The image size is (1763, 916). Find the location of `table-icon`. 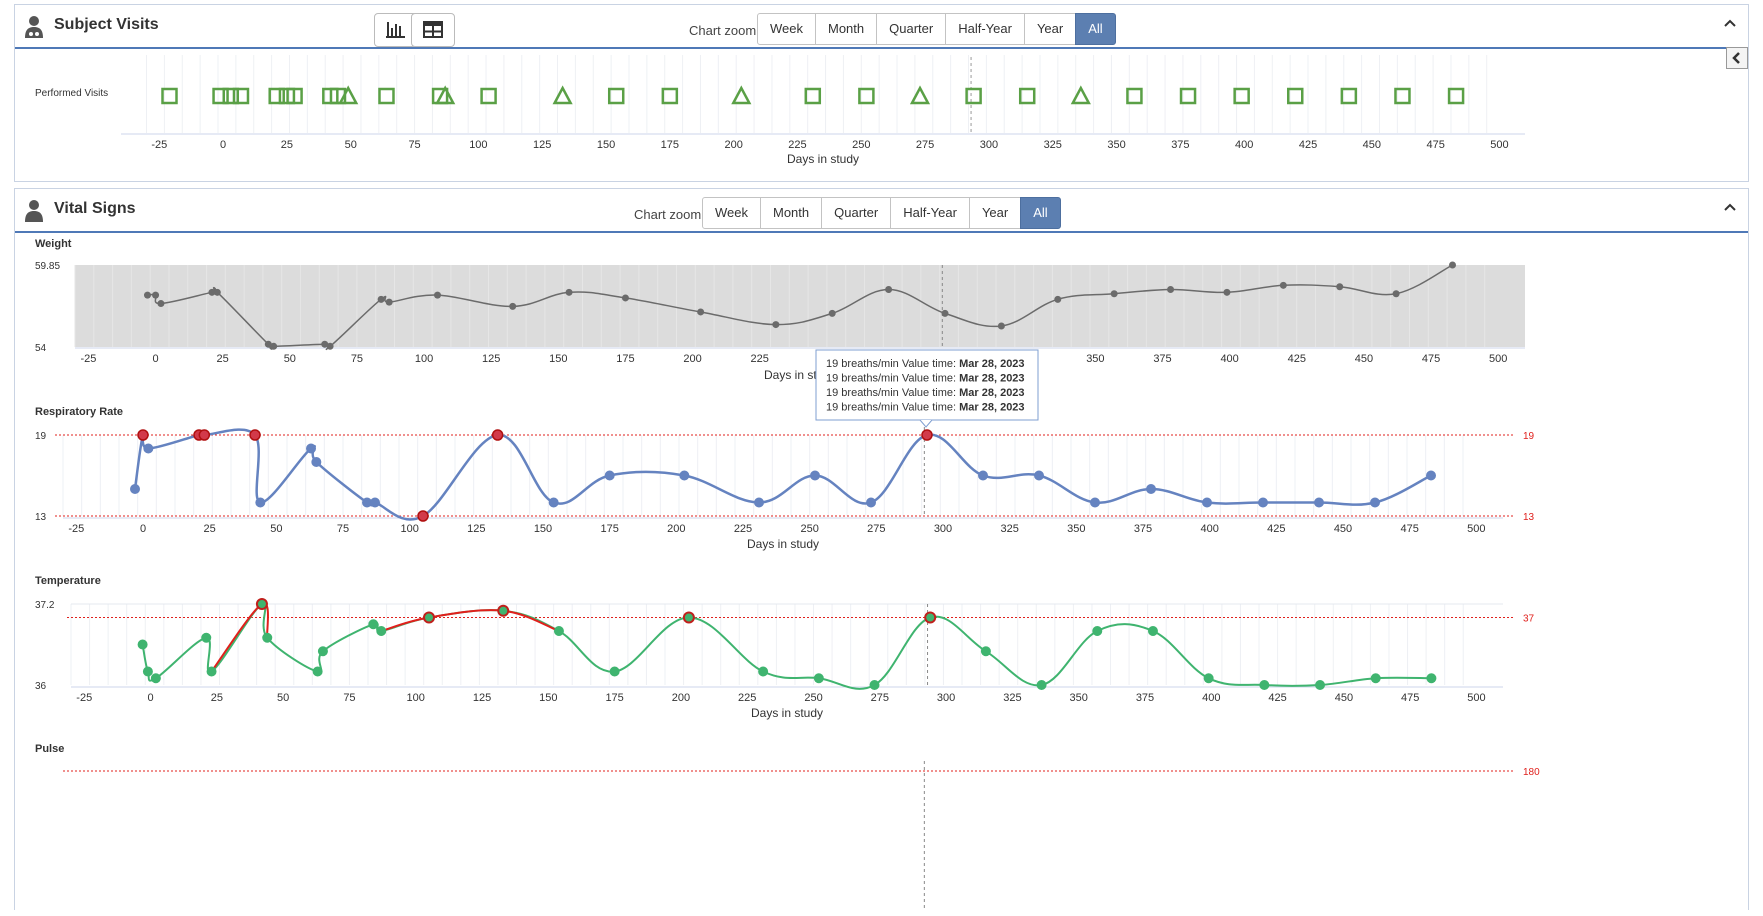

table-icon is located at coordinates (433, 29).